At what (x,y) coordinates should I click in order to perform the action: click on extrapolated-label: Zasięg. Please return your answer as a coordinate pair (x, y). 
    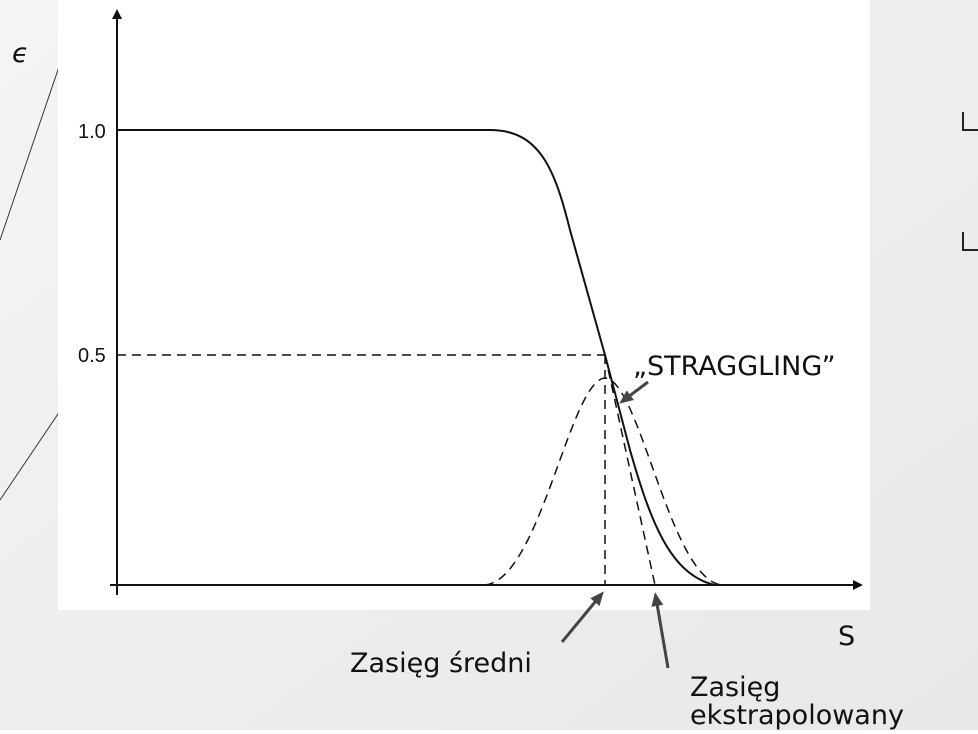
    Looking at the image, I should click on (735, 687).